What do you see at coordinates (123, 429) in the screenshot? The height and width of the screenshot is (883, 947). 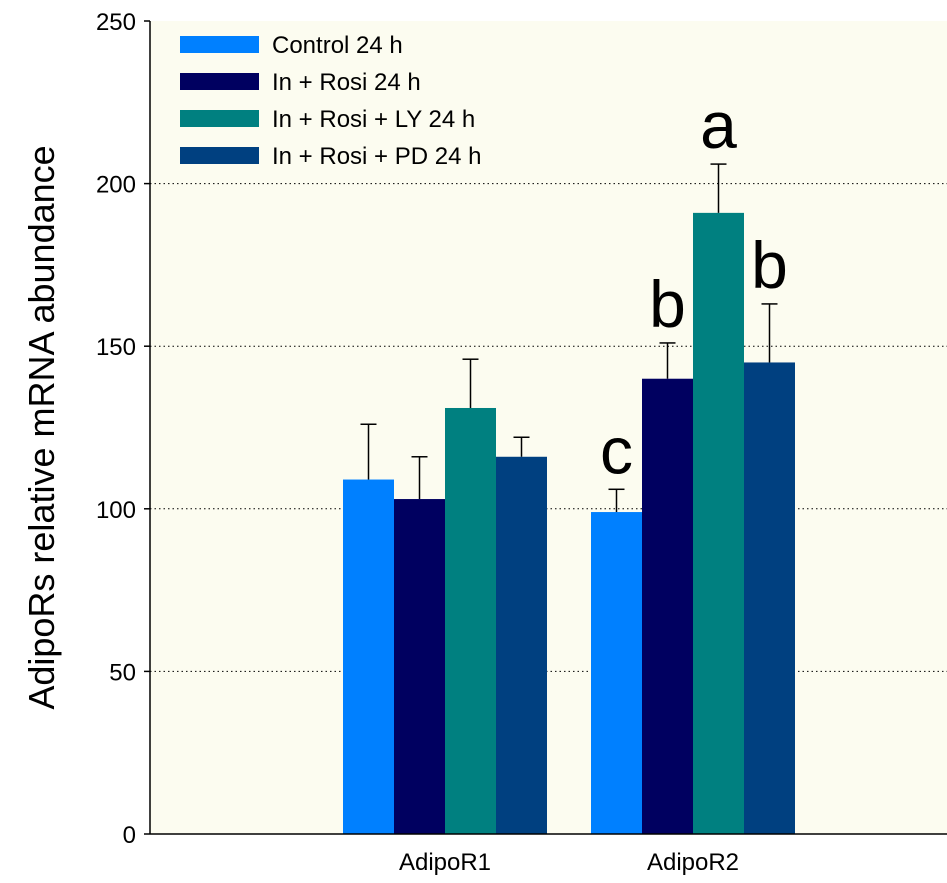 I see `y-axis: 0 50 100 150 200 250` at bounding box center [123, 429].